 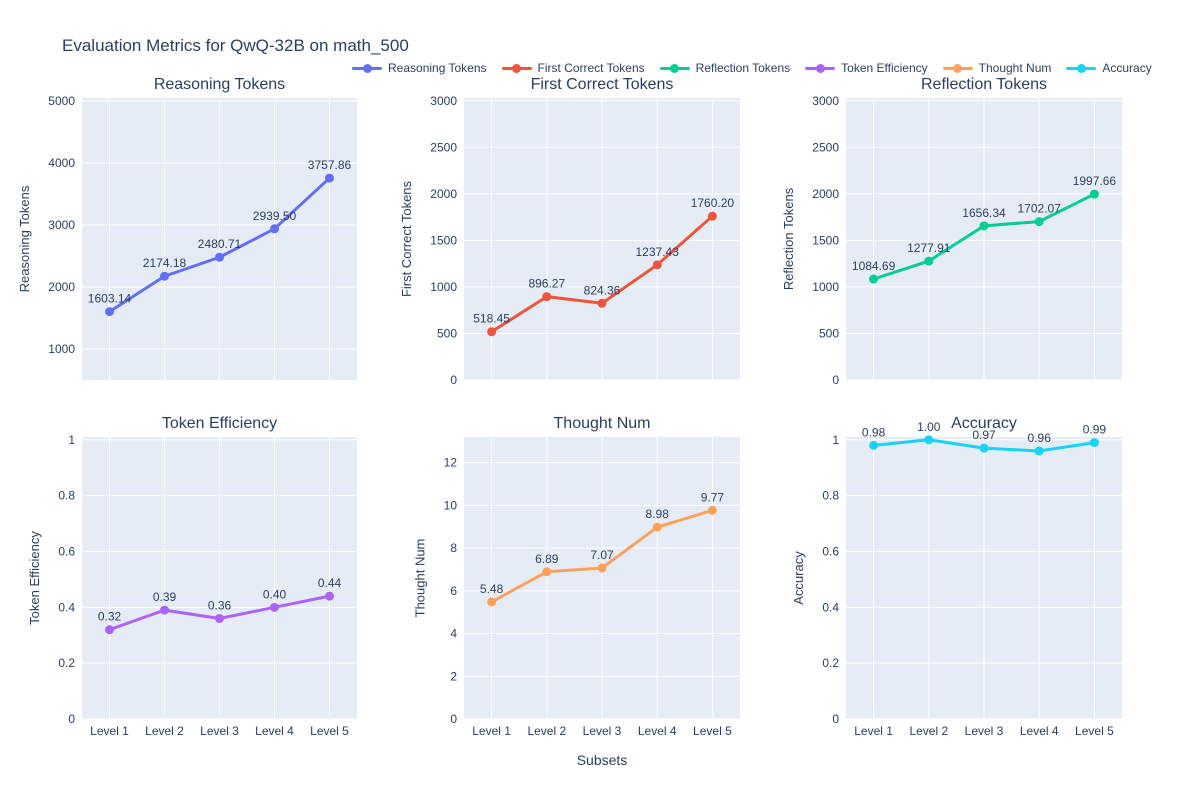 What do you see at coordinates (602, 84) in the screenshot?
I see `subplot-title: First Correct Tokens` at bounding box center [602, 84].